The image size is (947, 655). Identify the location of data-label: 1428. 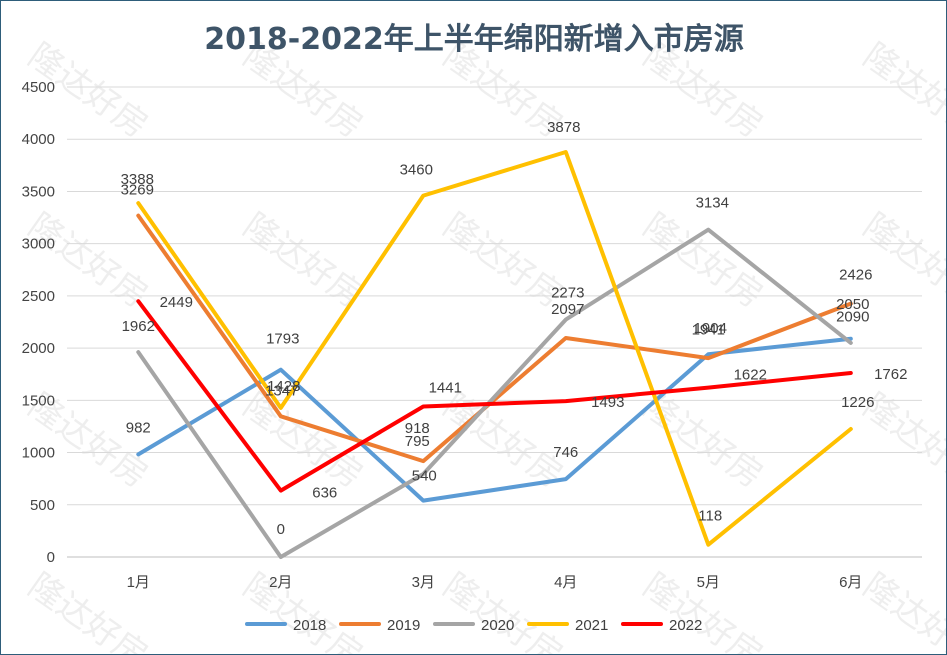
(283, 386).